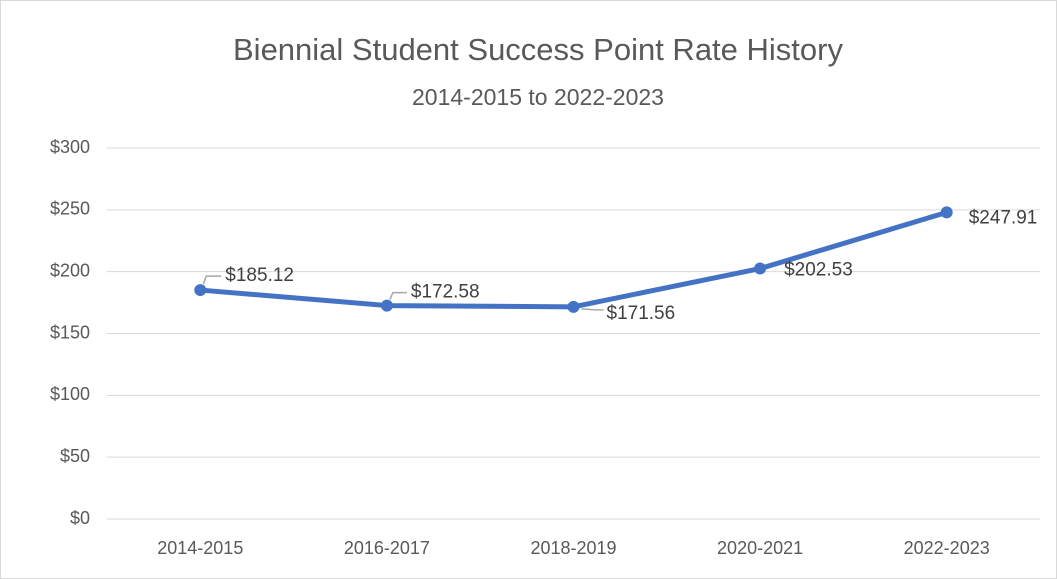 Image resolution: width=1057 pixels, height=579 pixels. Describe the element at coordinates (259, 275) in the screenshot. I see `data-label: $185.12` at that location.